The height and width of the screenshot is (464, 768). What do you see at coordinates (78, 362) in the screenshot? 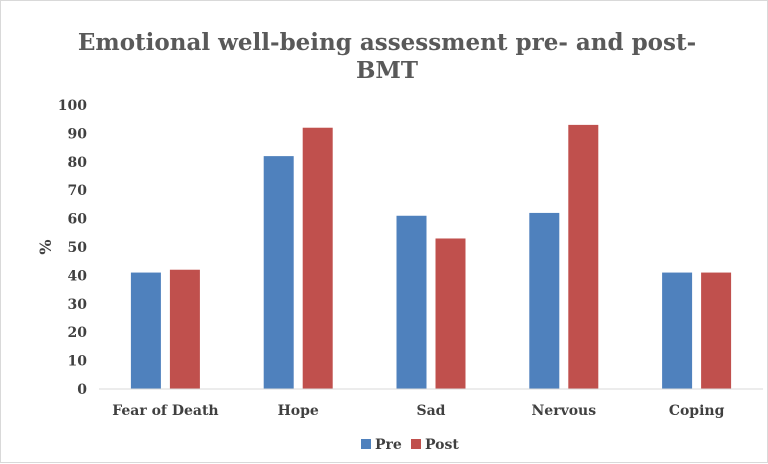
I see `y-tick-label: 10` at bounding box center [78, 362].